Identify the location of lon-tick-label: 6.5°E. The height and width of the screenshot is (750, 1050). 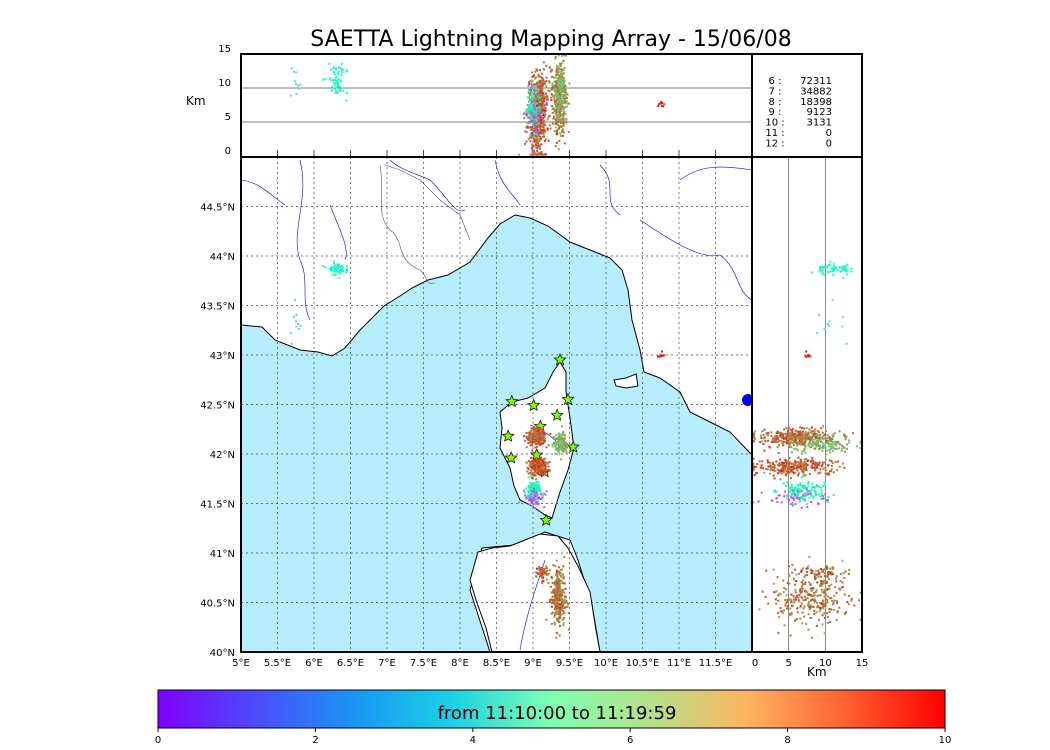
(350, 663).